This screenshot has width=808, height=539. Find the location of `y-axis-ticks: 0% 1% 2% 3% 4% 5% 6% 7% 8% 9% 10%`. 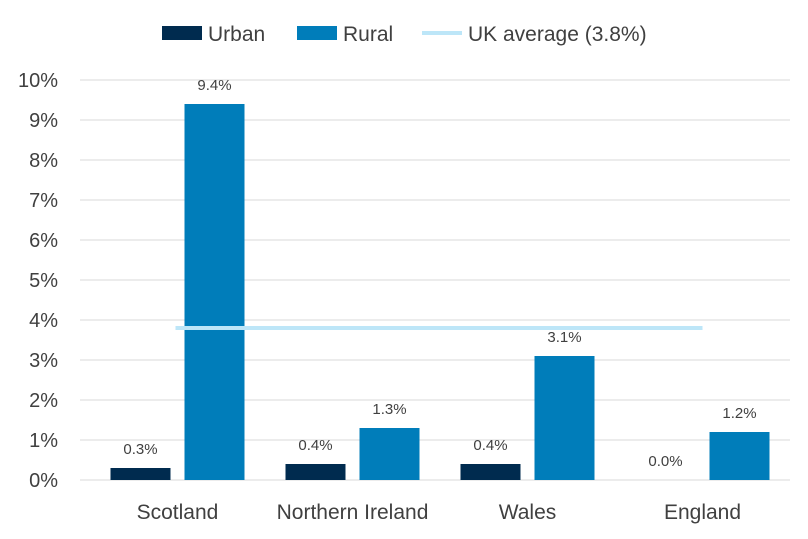

y-axis-ticks: 0% 1% 2% 3% 4% 5% 6% 7% 8% 9% 10% is located at coordinates (38, 281).